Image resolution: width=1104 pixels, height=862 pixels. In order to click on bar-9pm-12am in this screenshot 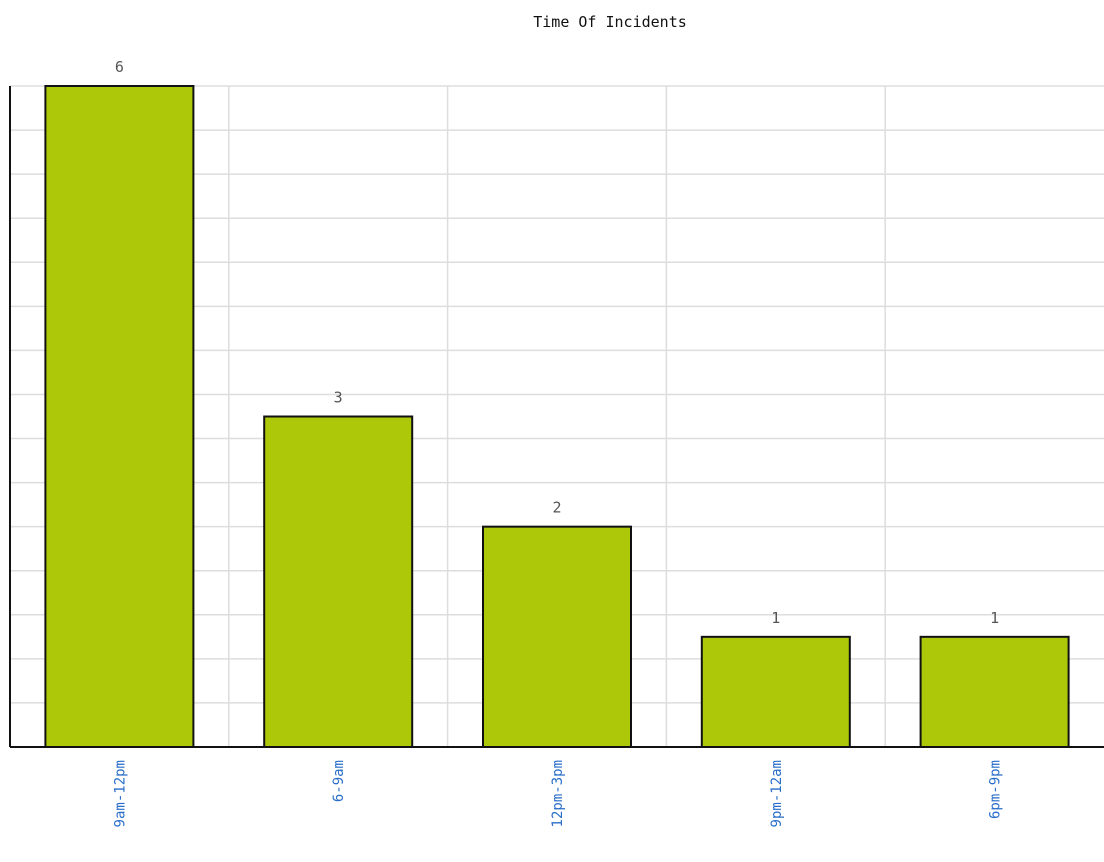, I will do `click(775, 691)`.